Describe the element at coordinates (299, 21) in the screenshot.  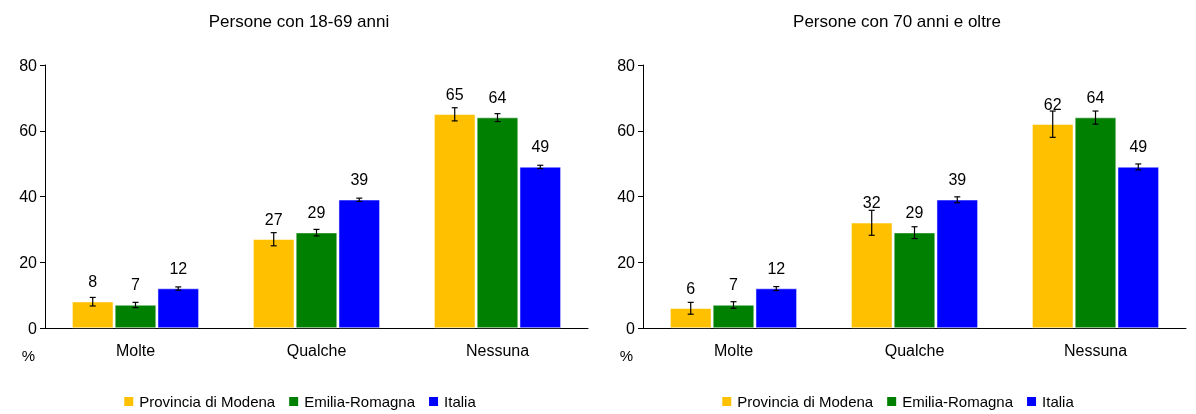
I see `chart-title: Persone con 18-69 anni` at that location.